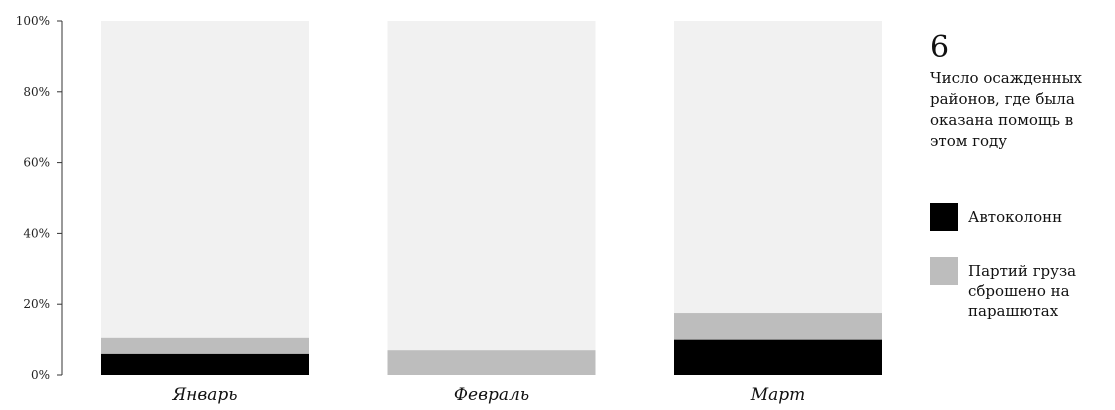 This screenshot has height=410, width=1115. I want to click on besieged-areas-count: 6, so click(940, 47).